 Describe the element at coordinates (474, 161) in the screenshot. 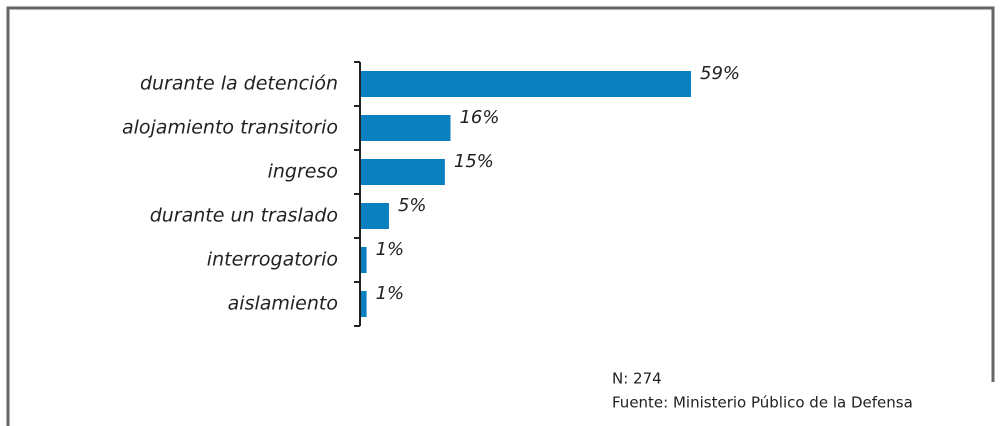

I see `value-label: 15%` at that location.